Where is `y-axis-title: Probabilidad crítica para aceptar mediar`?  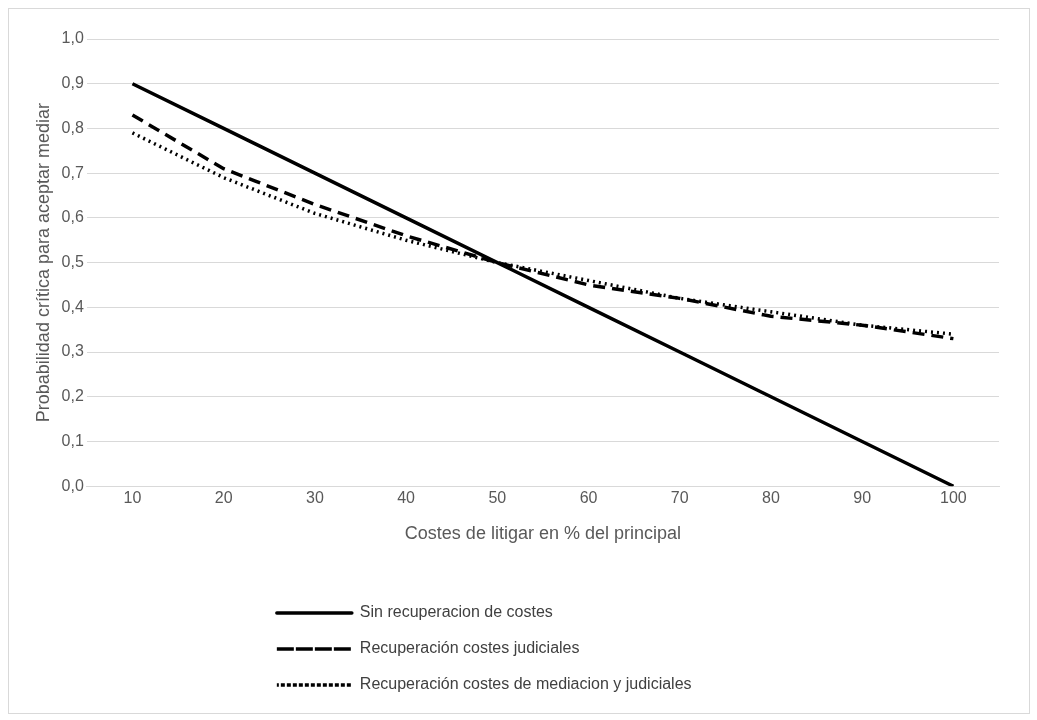 y-axis-title: Probabilidad crítica para aceptar mediar is located at coordinates (42, 263).